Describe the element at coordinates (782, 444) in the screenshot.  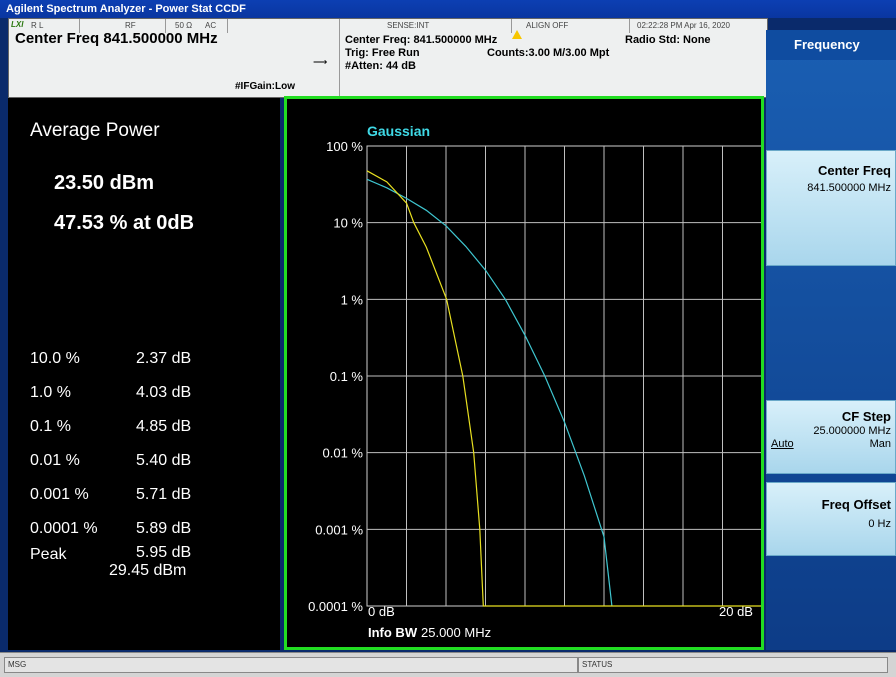
I see `cf-step-auto: Auto` at that location.